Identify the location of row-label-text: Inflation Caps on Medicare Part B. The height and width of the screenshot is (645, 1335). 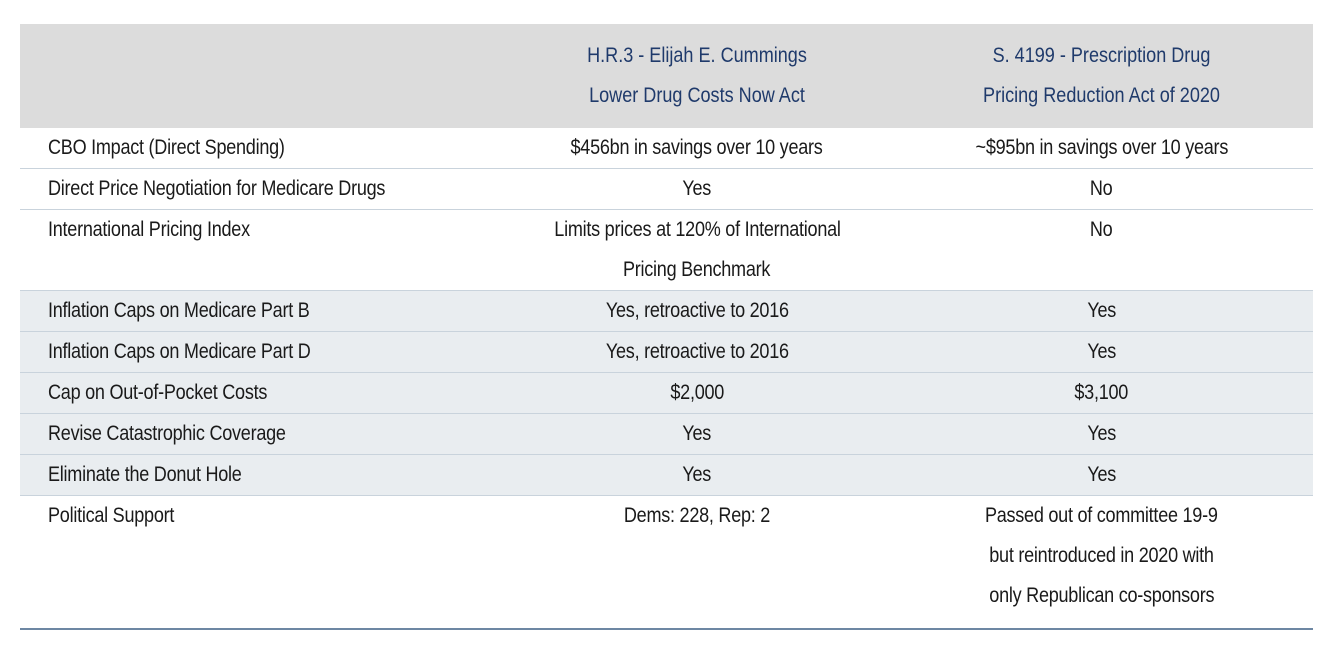
(179, 310).